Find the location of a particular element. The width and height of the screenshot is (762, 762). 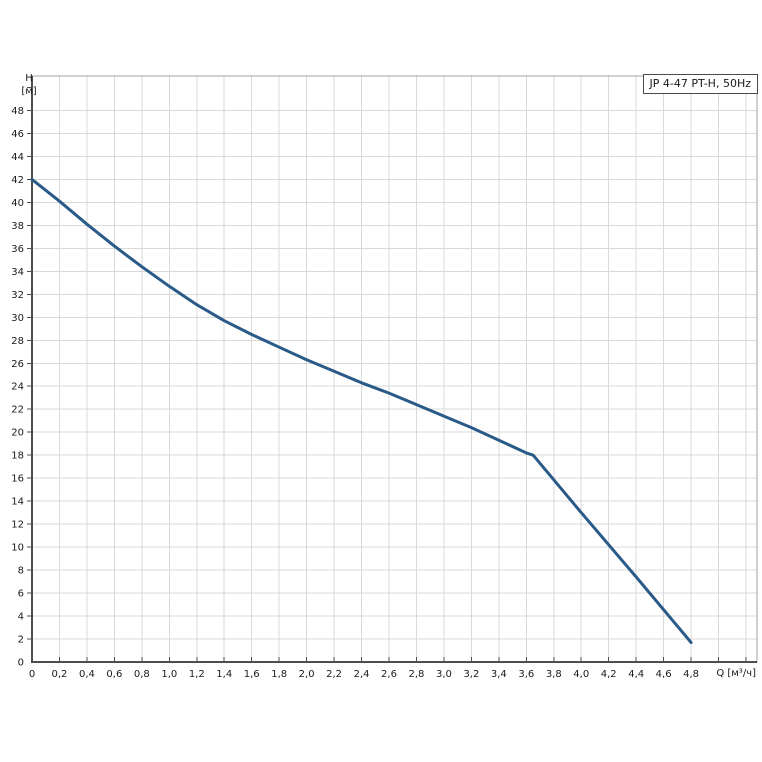

svg-text: 42 is located at coordinates (17, 180).